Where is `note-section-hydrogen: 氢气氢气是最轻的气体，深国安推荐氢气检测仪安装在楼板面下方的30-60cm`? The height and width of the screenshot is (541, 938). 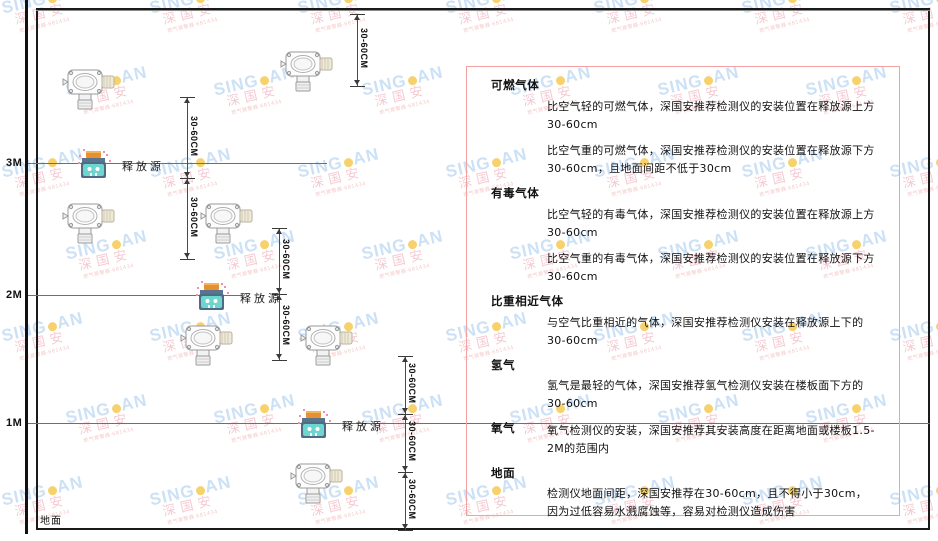
note-section-hydrogen: 氢气氢气是最轻的气体，深国安推荐氢气检测仪安装在楼板面下方的30-60cm is located at coordinates (683, 385).